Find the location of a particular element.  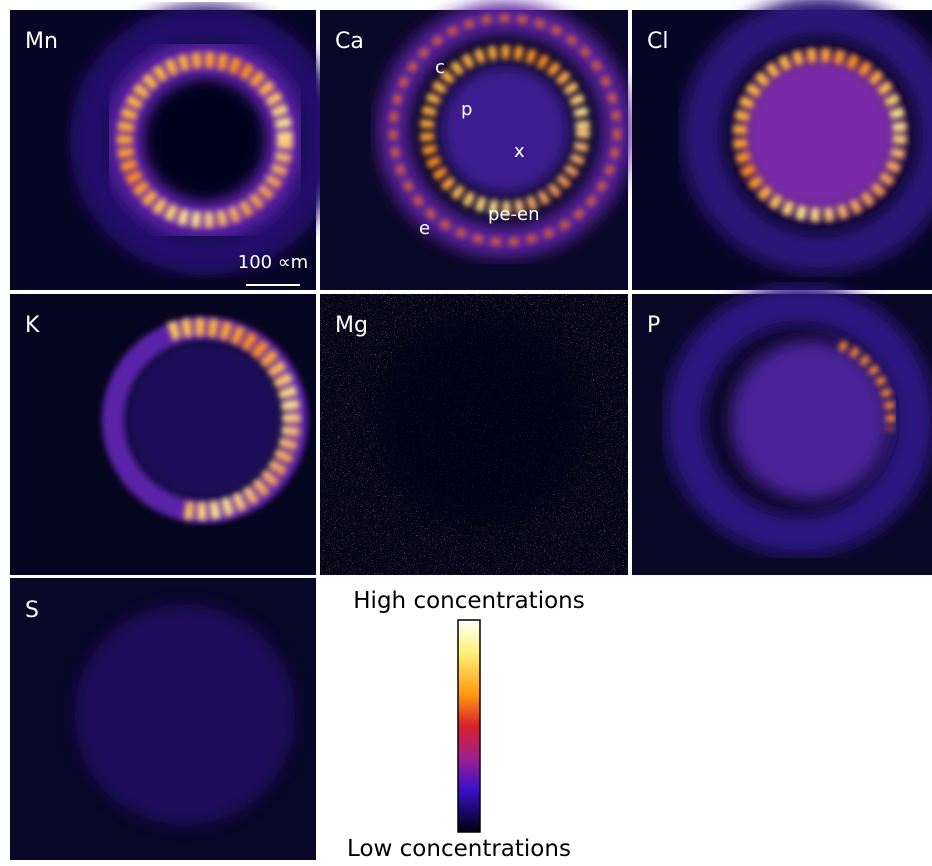

annotation: p is located at coordinates (466, 109).